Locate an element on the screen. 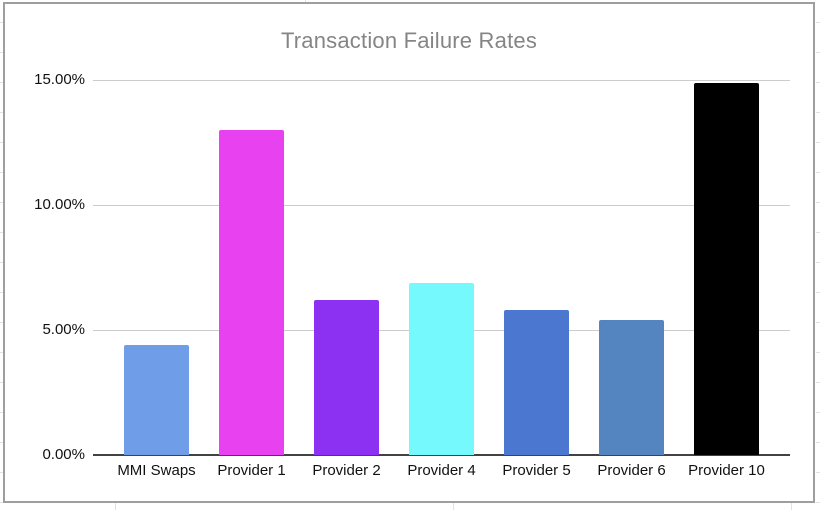  x-axis-category-label: Provider 2 is located at coordinates (346, 470).